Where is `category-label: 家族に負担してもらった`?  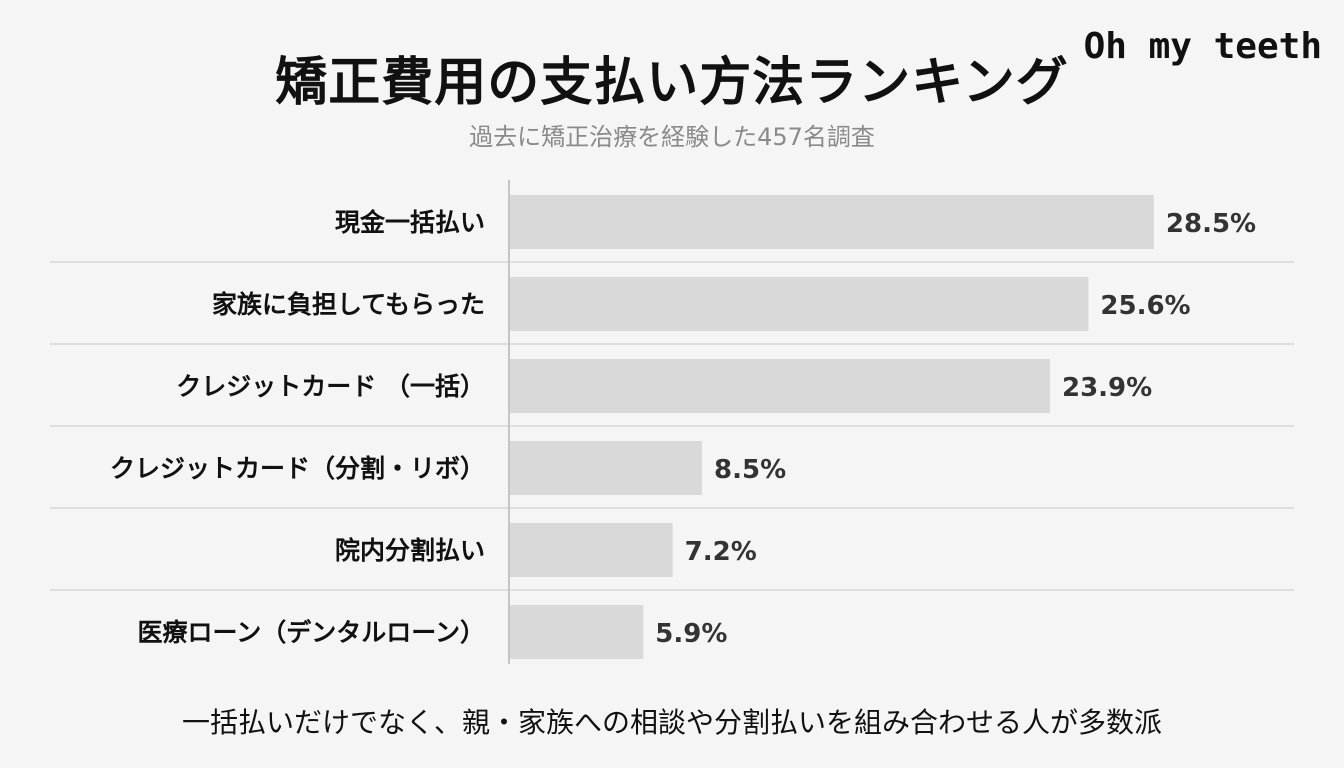 category-label: 家族に負担してもらった is located at coordinates (348, 304).